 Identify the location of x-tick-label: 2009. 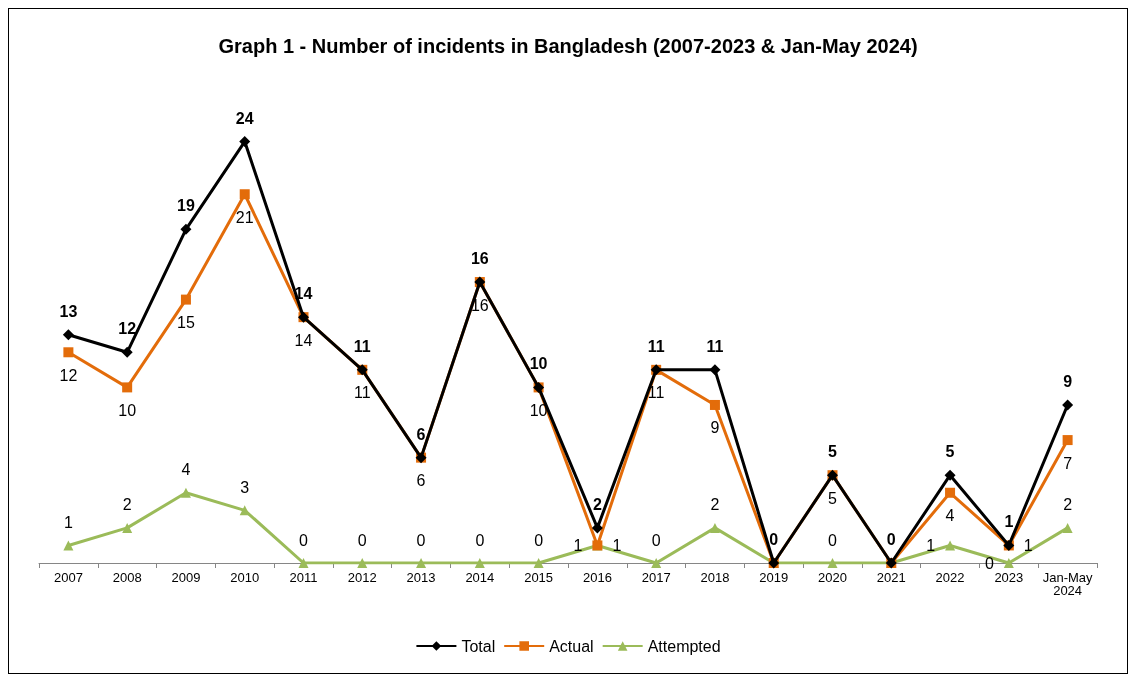
(186, 577).